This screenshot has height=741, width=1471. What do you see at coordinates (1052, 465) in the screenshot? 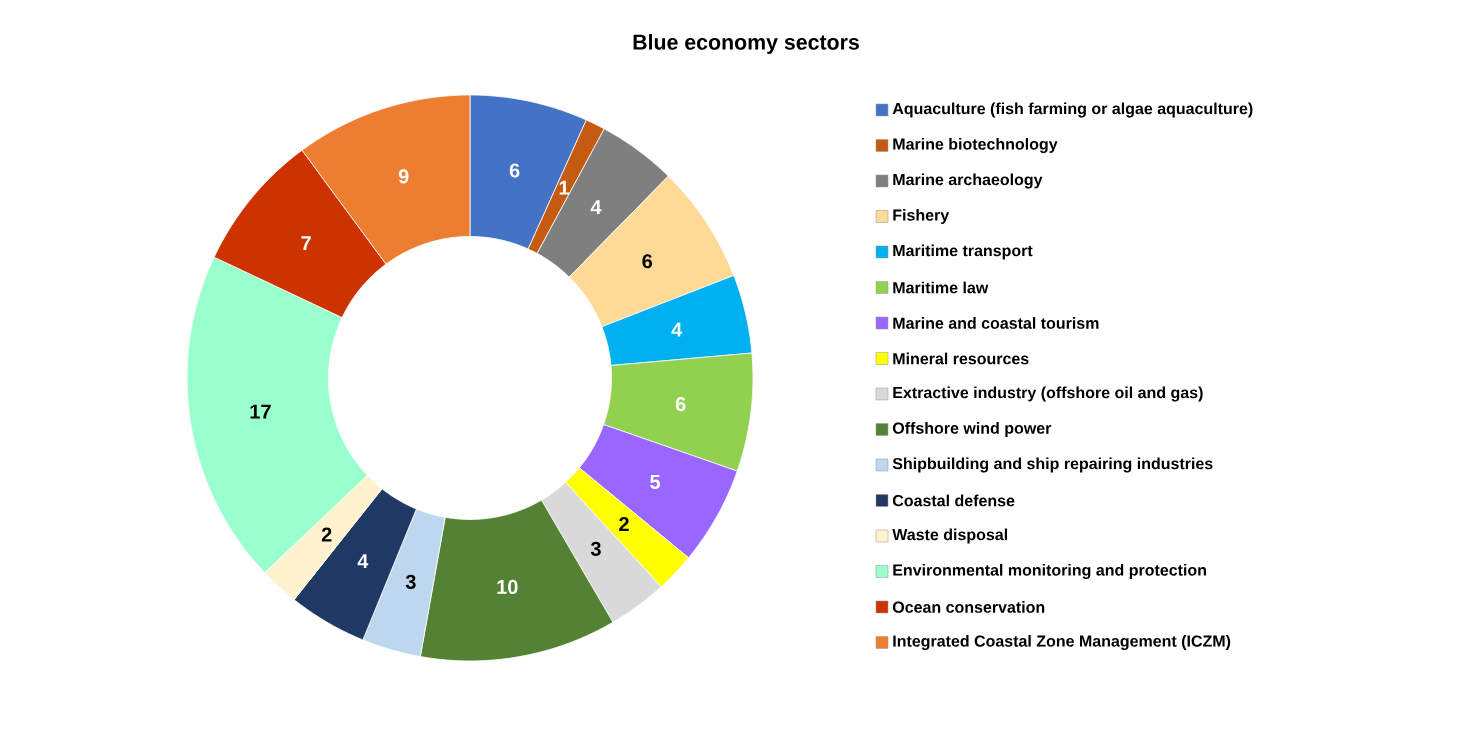
I see `legend-label: Shipbuilding and ship repairing industries` at bounding box center [1052, 465].